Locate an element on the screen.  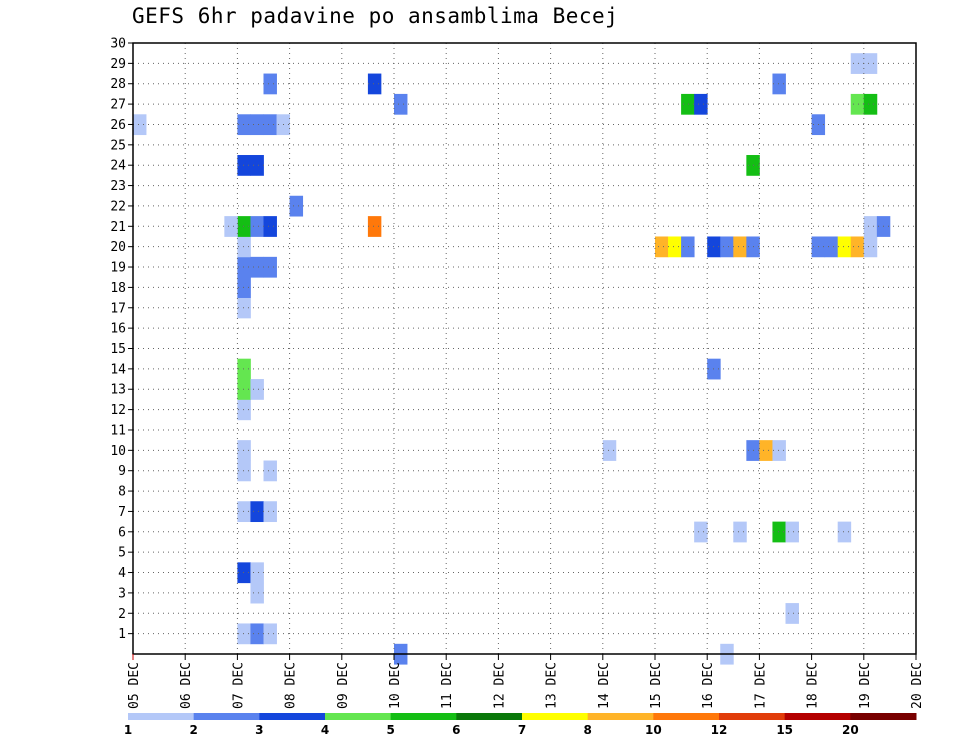
colorbar-label: 20 is located at coordinates (850, 730).